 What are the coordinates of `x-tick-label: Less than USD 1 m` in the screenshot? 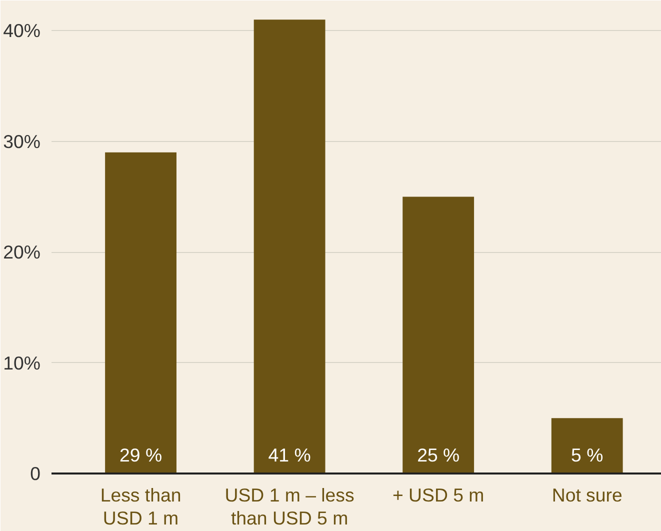 It's located at (141, 506).